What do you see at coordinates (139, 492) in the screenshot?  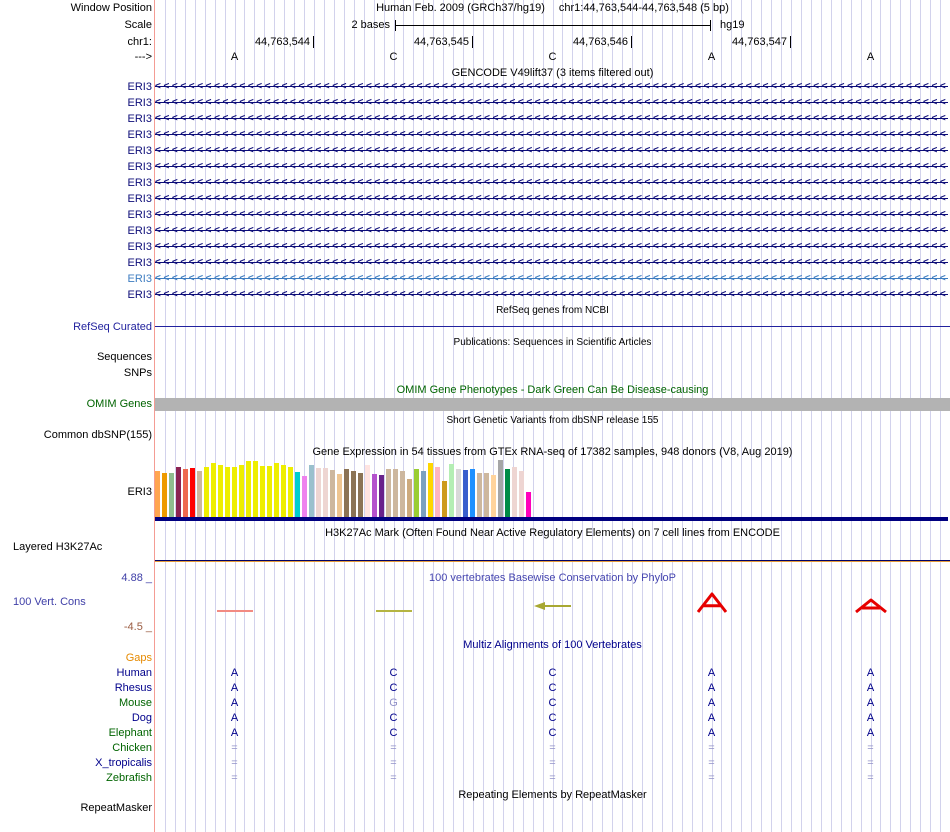 I see `gtex-gene-label: ERI3` at bounding box center [139, 492].